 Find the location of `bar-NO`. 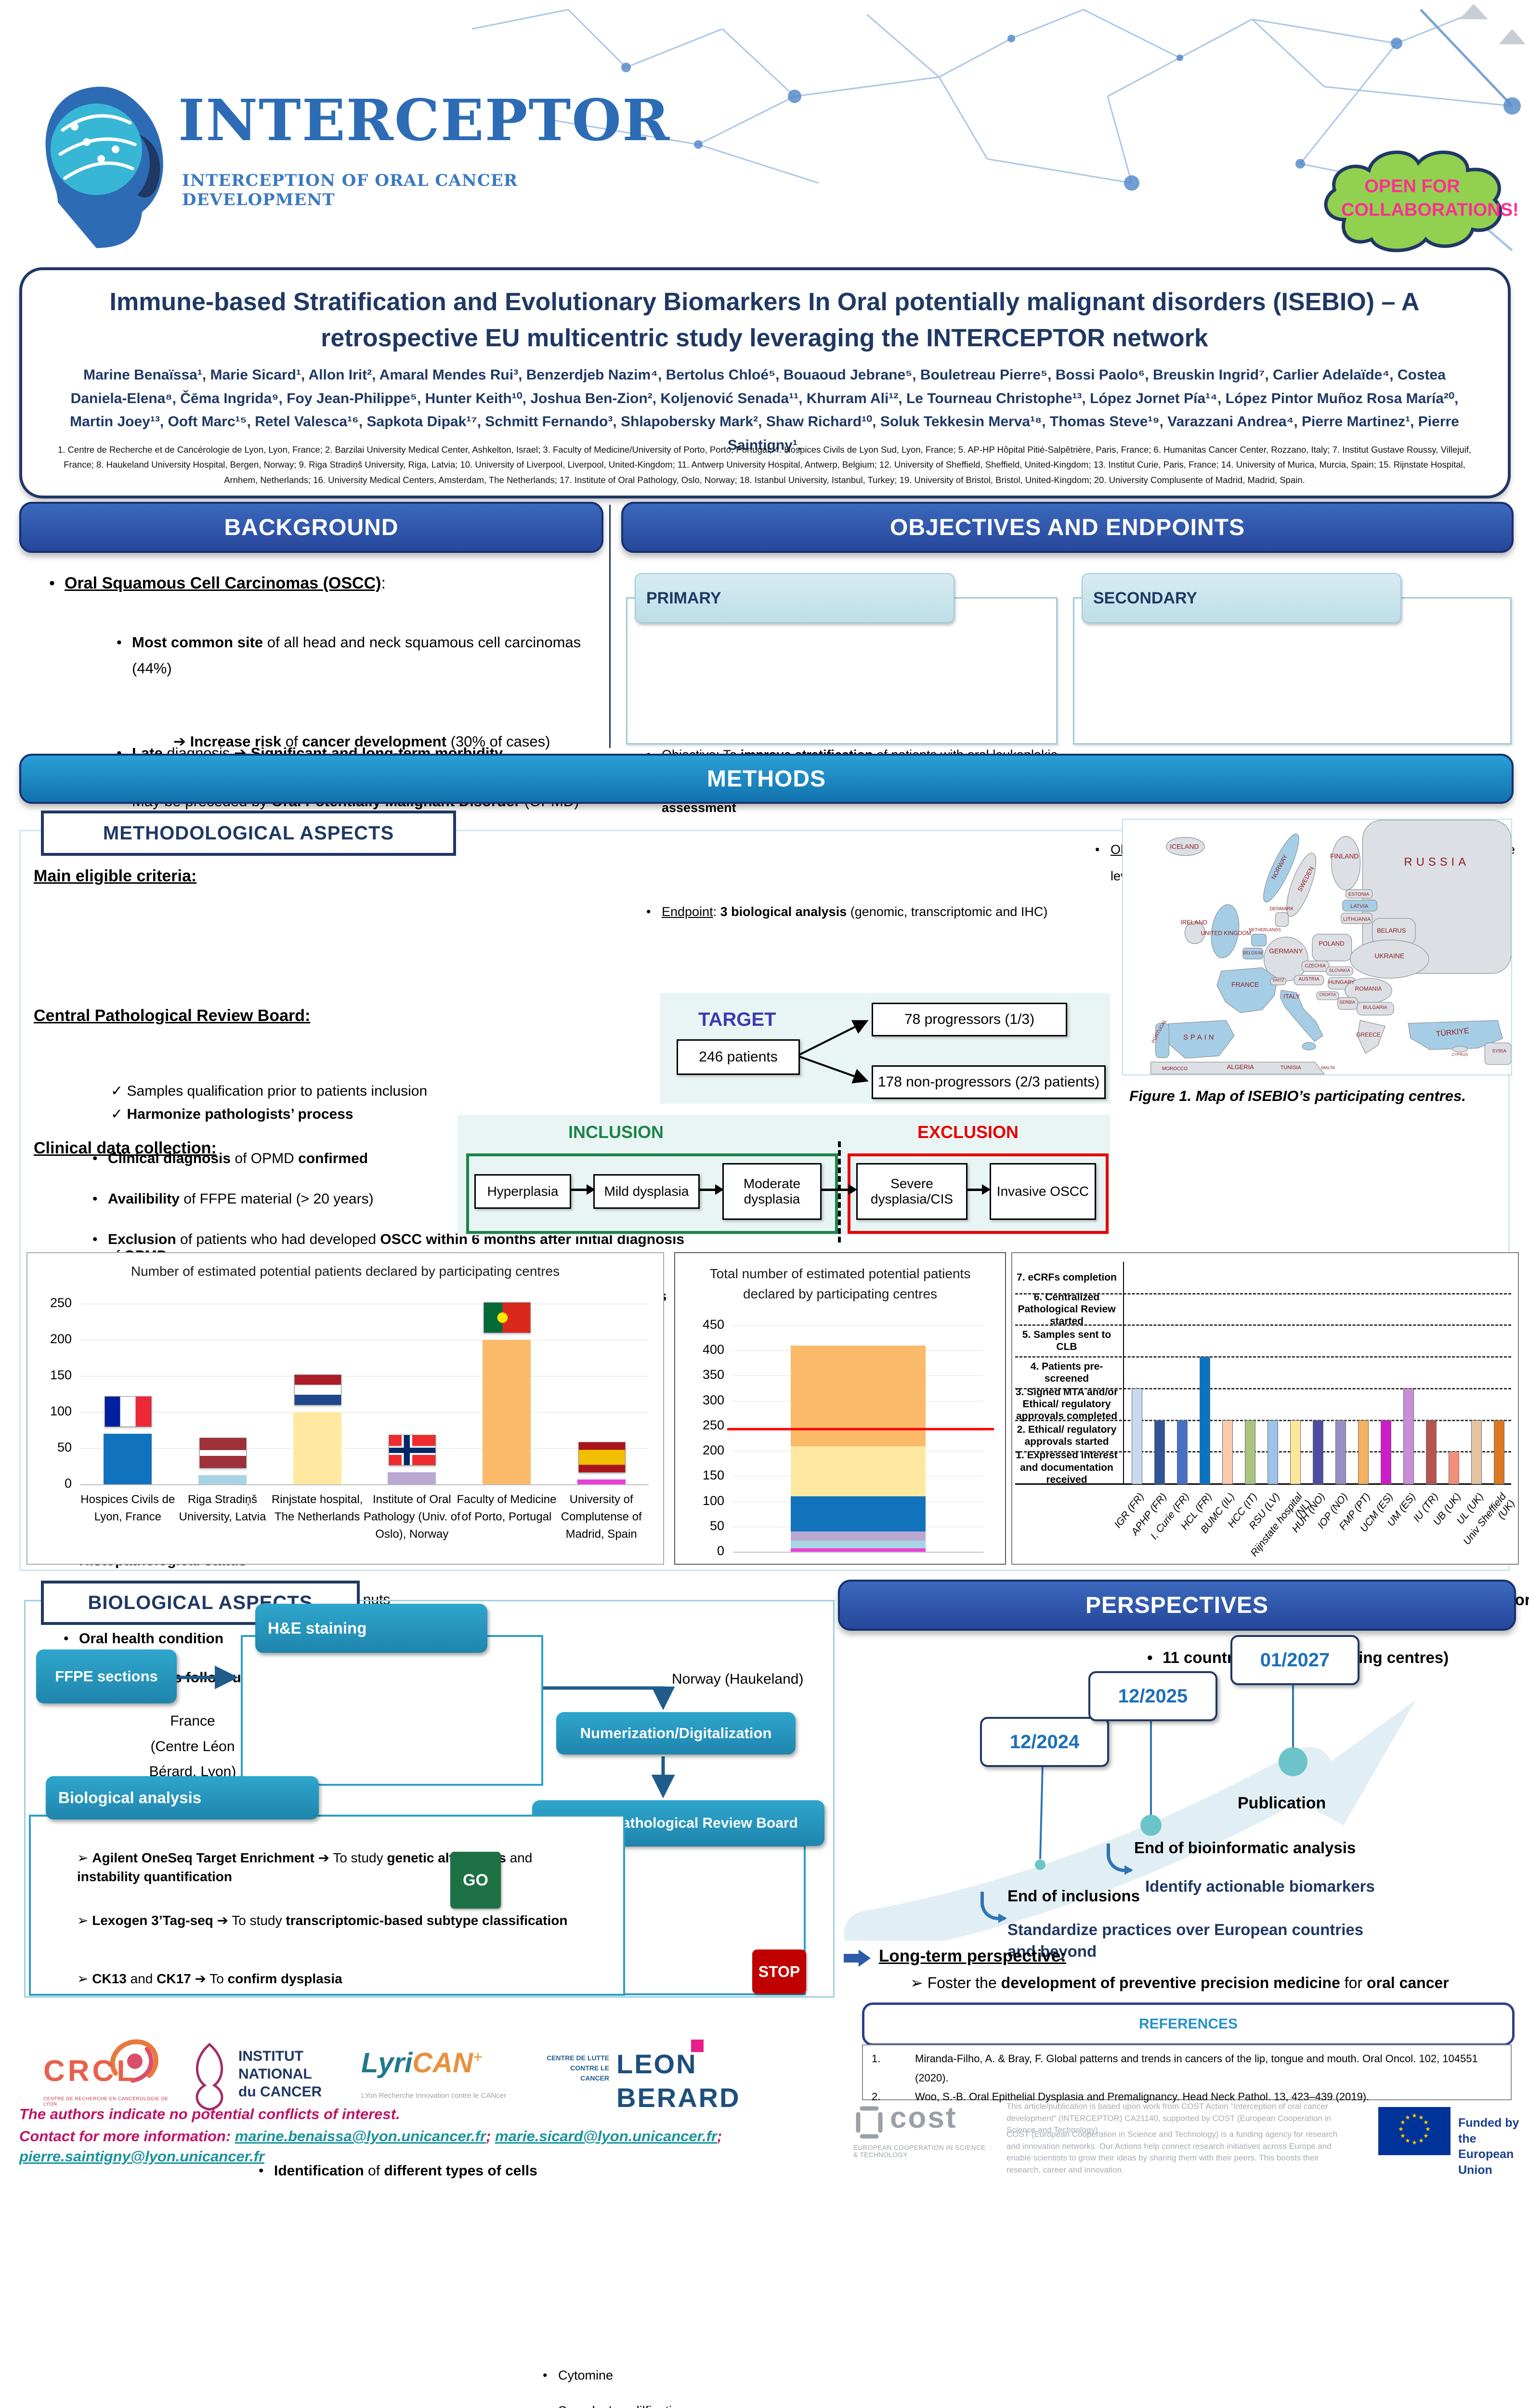

bar-NO is located at coordinates (412, 1478).